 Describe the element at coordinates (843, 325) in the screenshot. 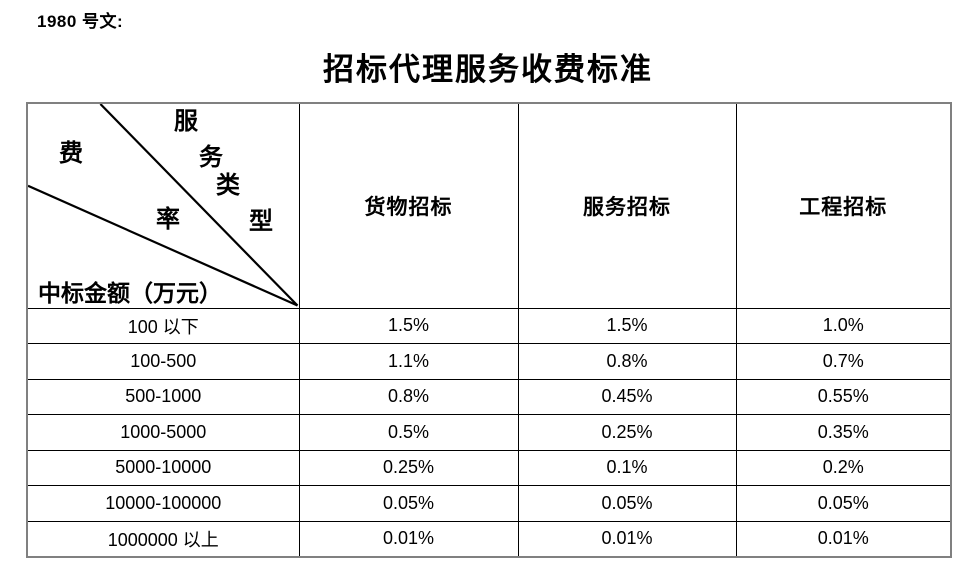

I see `works-rate-cell: 1.0%` at that location.